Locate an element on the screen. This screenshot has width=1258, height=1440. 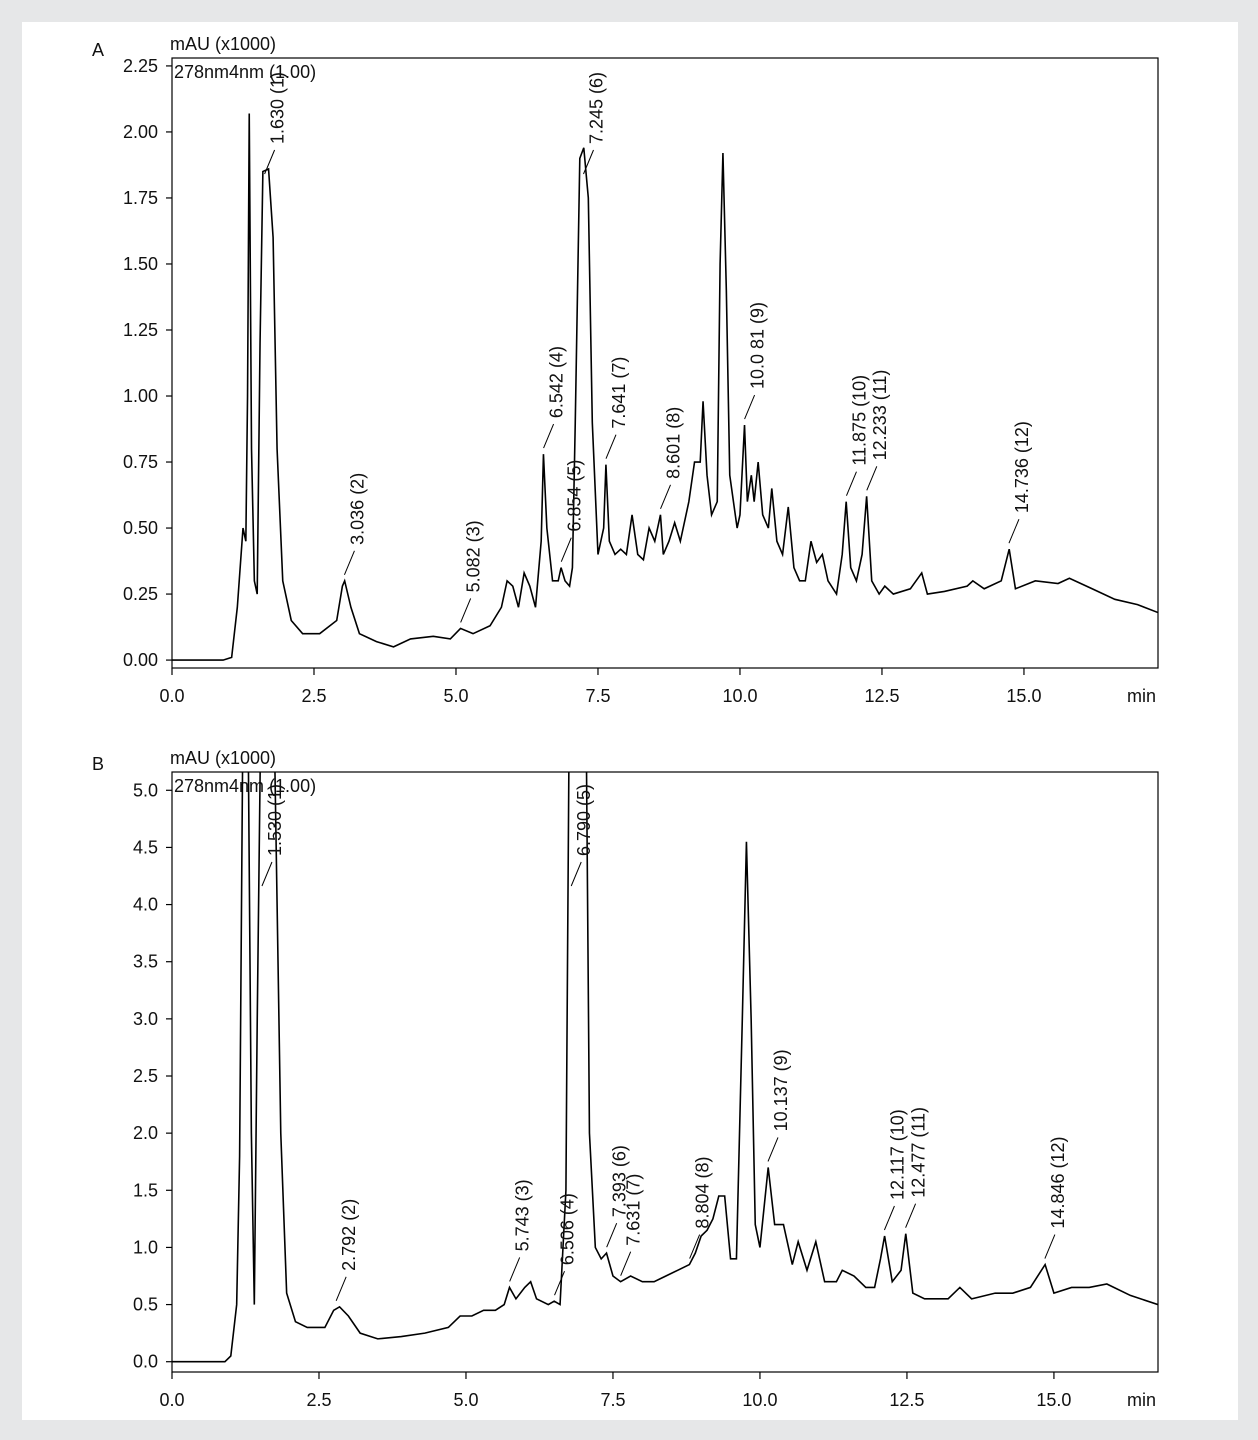
y-tick-label: 0.75 is located at coordinates (140, 462).